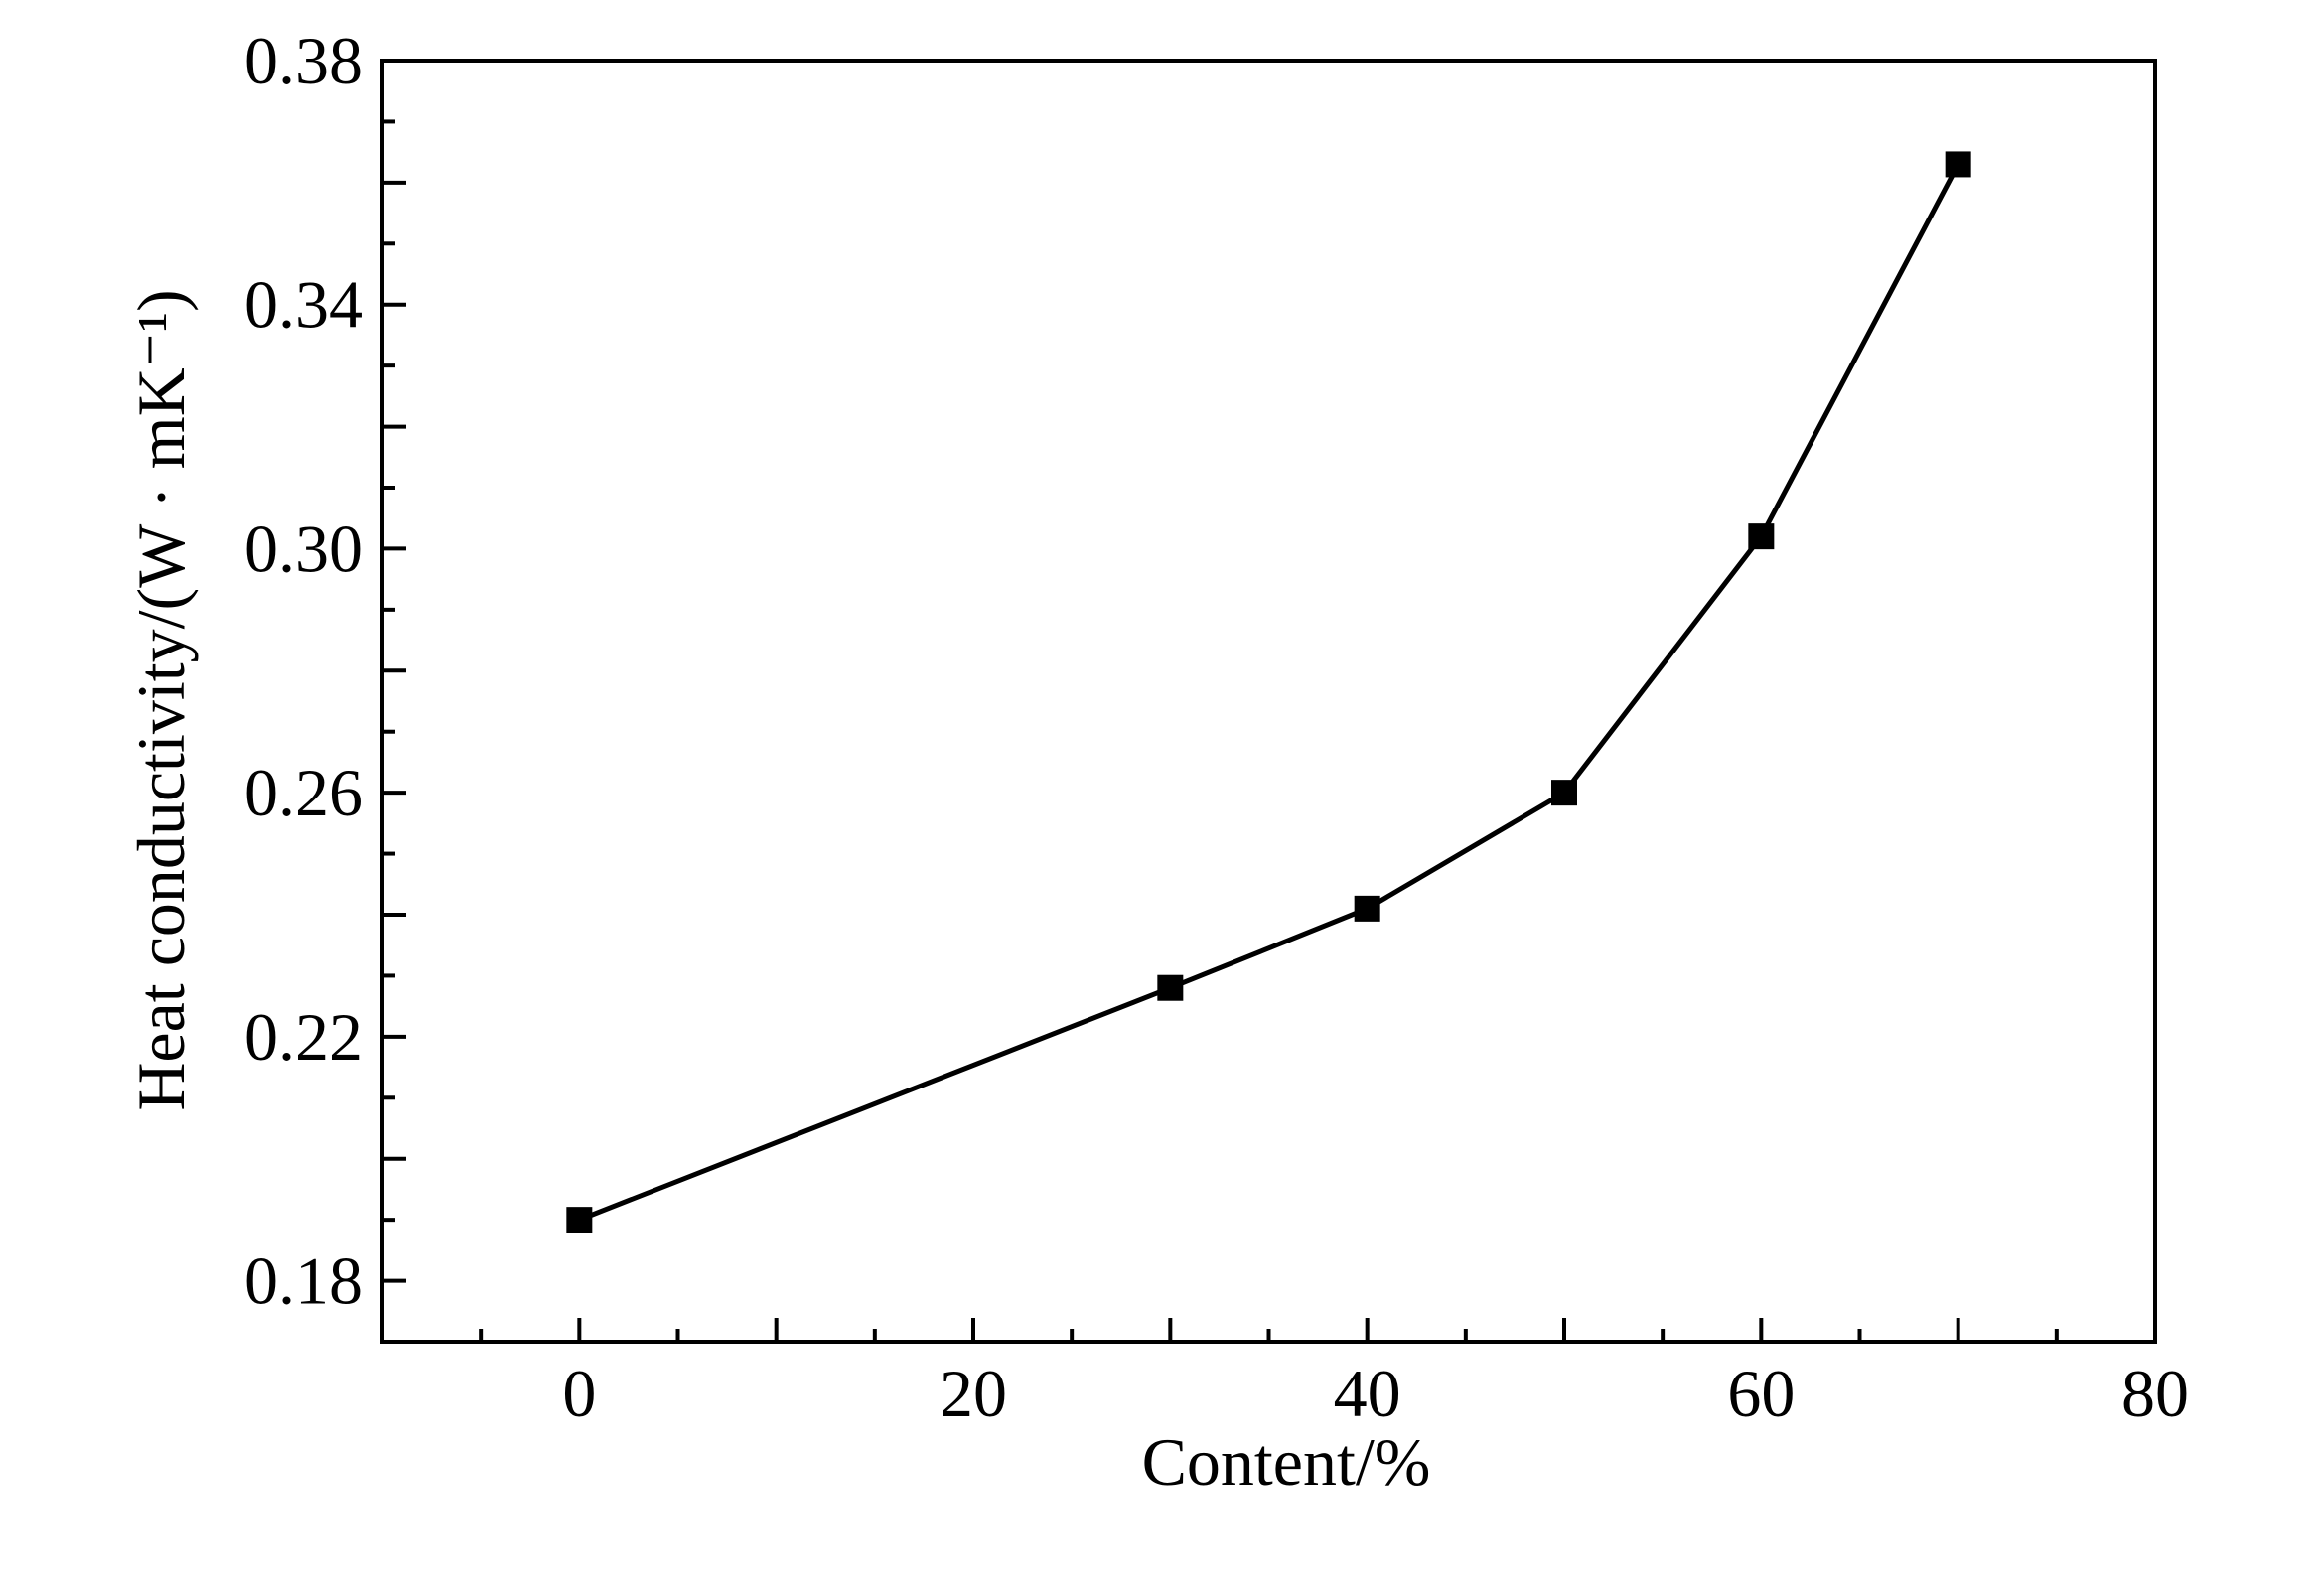  Describe the element at coordinates (303, 671) in the screenshot. I see `y-axis-tick-labels: 0.18 0.22 0.26 0.30 0.34 0.38` at that location.